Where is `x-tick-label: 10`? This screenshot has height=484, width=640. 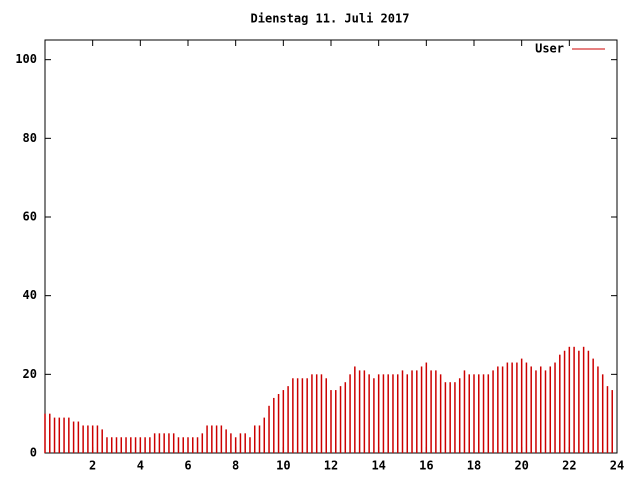 x-tick-label: 10 is located at coordinates (283, 466).